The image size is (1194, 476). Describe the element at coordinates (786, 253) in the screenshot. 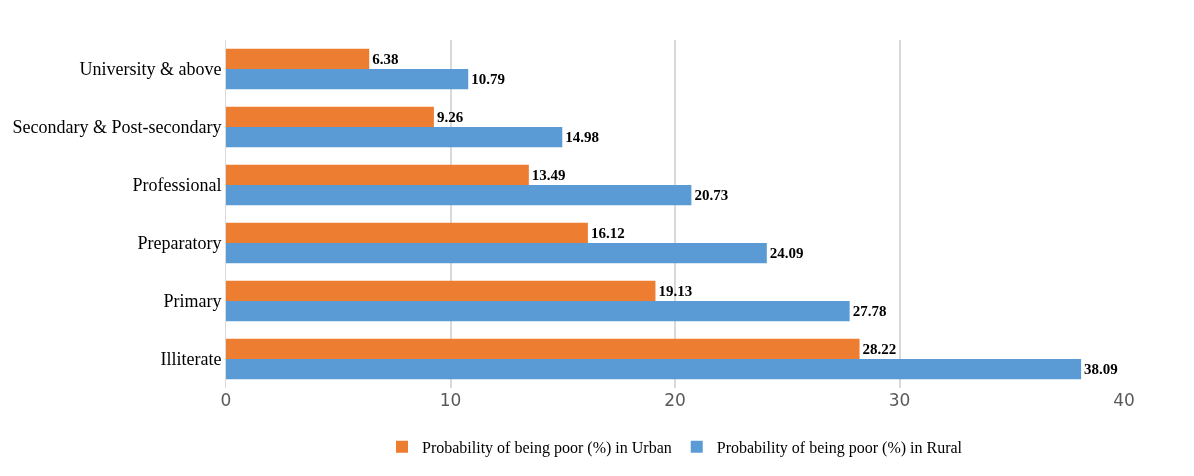

I see `data-label: 24.09` at that location.